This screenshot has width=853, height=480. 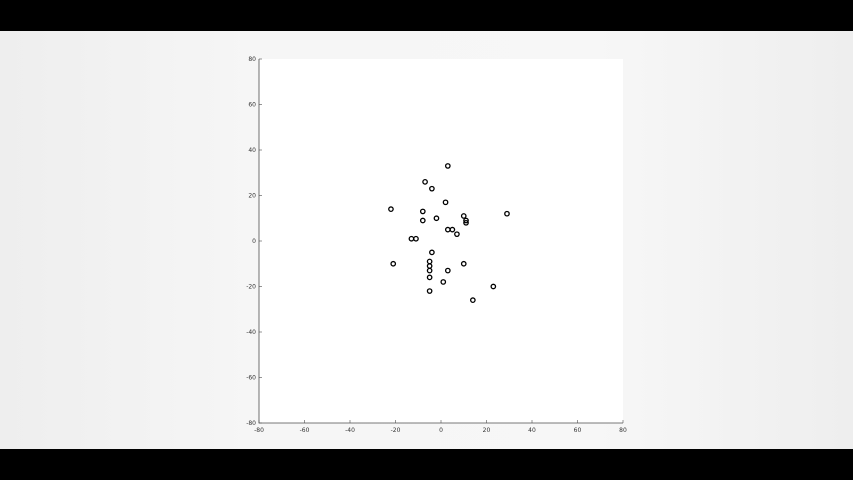 I want to click on y-tick-label: -80, so click(x=251, y=423).